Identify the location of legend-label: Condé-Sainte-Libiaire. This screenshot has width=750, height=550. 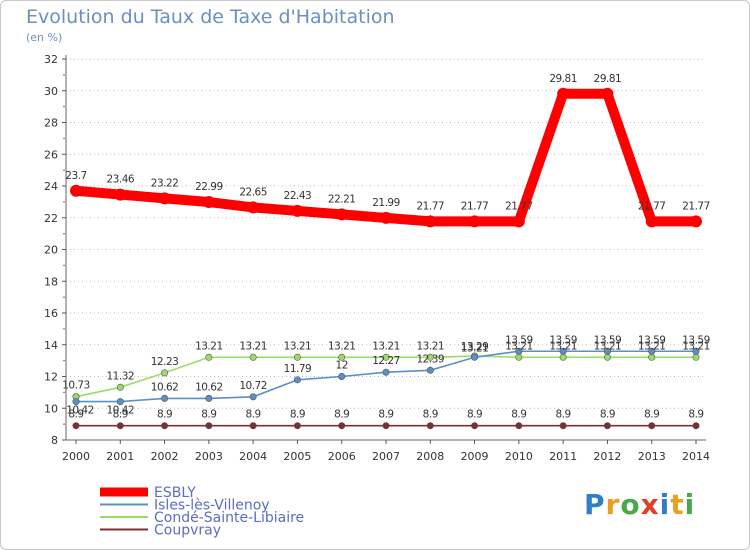
(229, 518).